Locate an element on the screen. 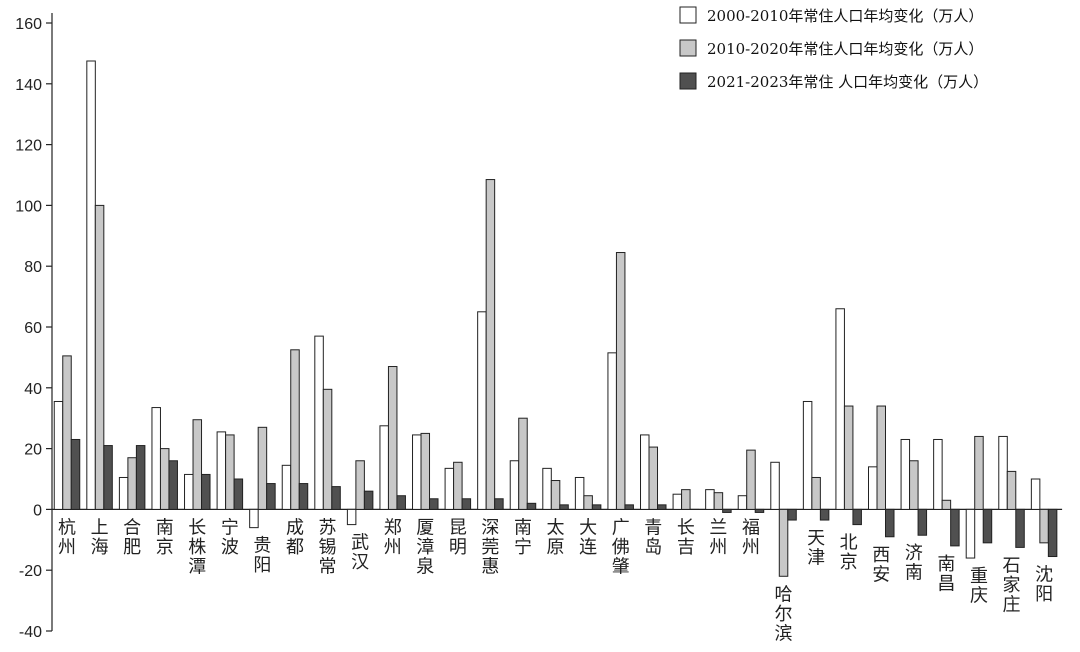 This screenshot has height=652, width=1080. category-label: 石家庄 is located at coordinates (1012, 585).